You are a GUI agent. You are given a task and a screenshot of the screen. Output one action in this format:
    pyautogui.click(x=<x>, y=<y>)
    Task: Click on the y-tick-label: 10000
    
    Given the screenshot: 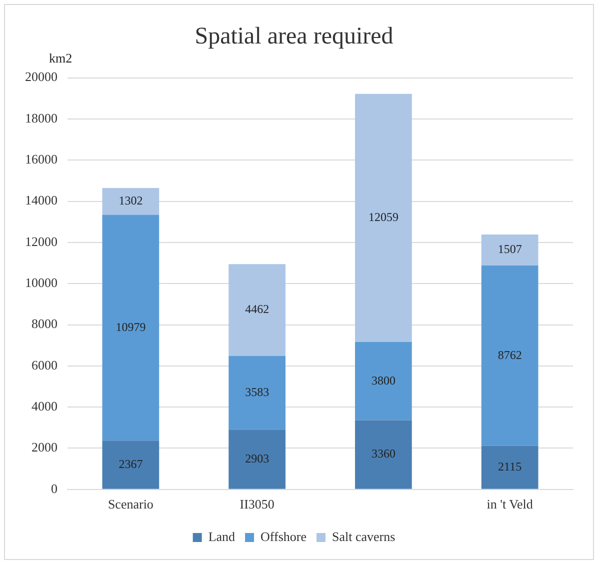 What is the action you would take?
    pyautogui.click(x=41, y=282)
    